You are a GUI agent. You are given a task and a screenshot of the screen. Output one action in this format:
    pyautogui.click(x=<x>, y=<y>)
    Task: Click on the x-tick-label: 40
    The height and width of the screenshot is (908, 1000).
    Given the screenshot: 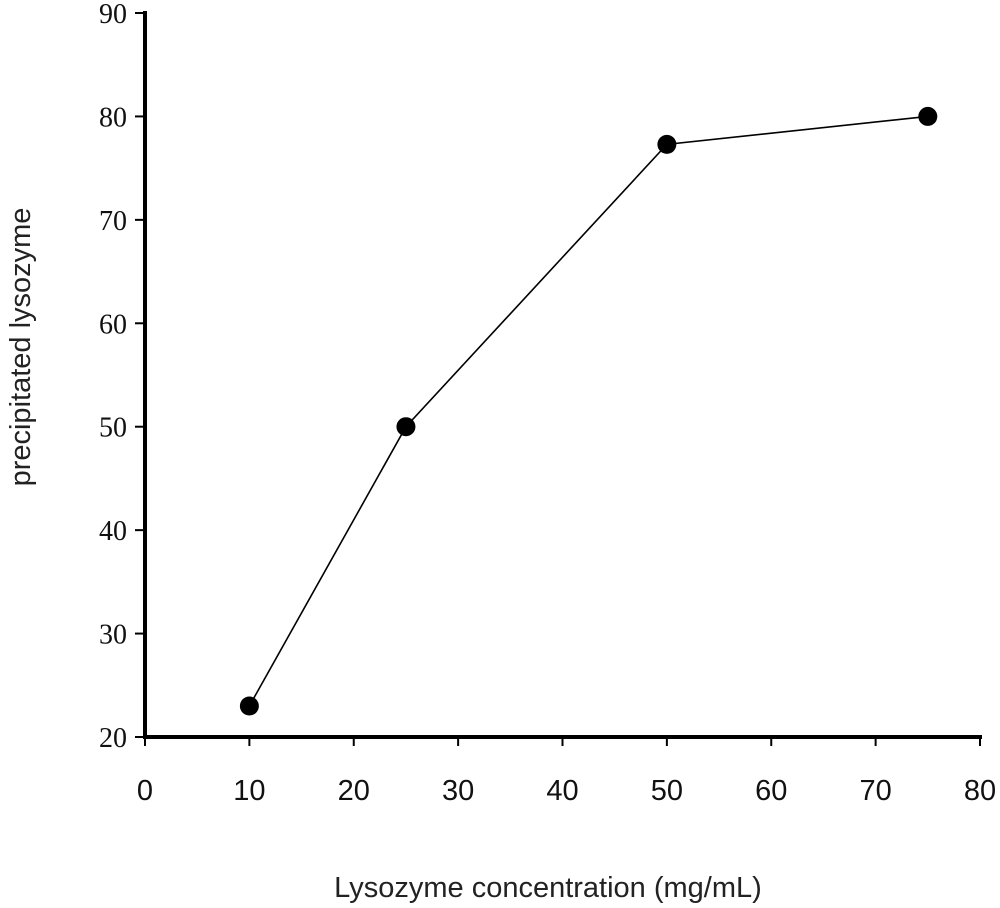 What is the action you would take?
    pyautogui.click(x=562, y=791)
    